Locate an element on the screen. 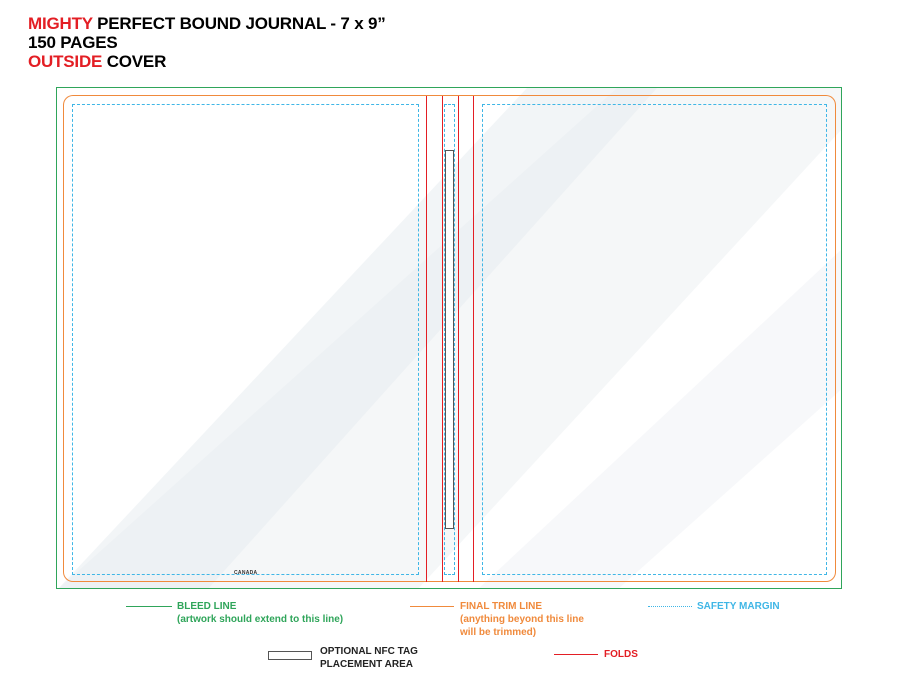 Image resolution: width=900 pixels, height=675 pixels. trim-line-spine-top is located at coordinates (449, 95).